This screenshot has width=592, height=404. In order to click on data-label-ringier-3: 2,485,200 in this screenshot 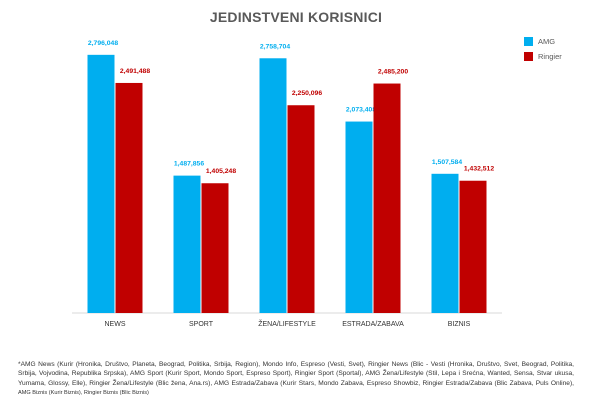, I will do `click(393, 72)`.